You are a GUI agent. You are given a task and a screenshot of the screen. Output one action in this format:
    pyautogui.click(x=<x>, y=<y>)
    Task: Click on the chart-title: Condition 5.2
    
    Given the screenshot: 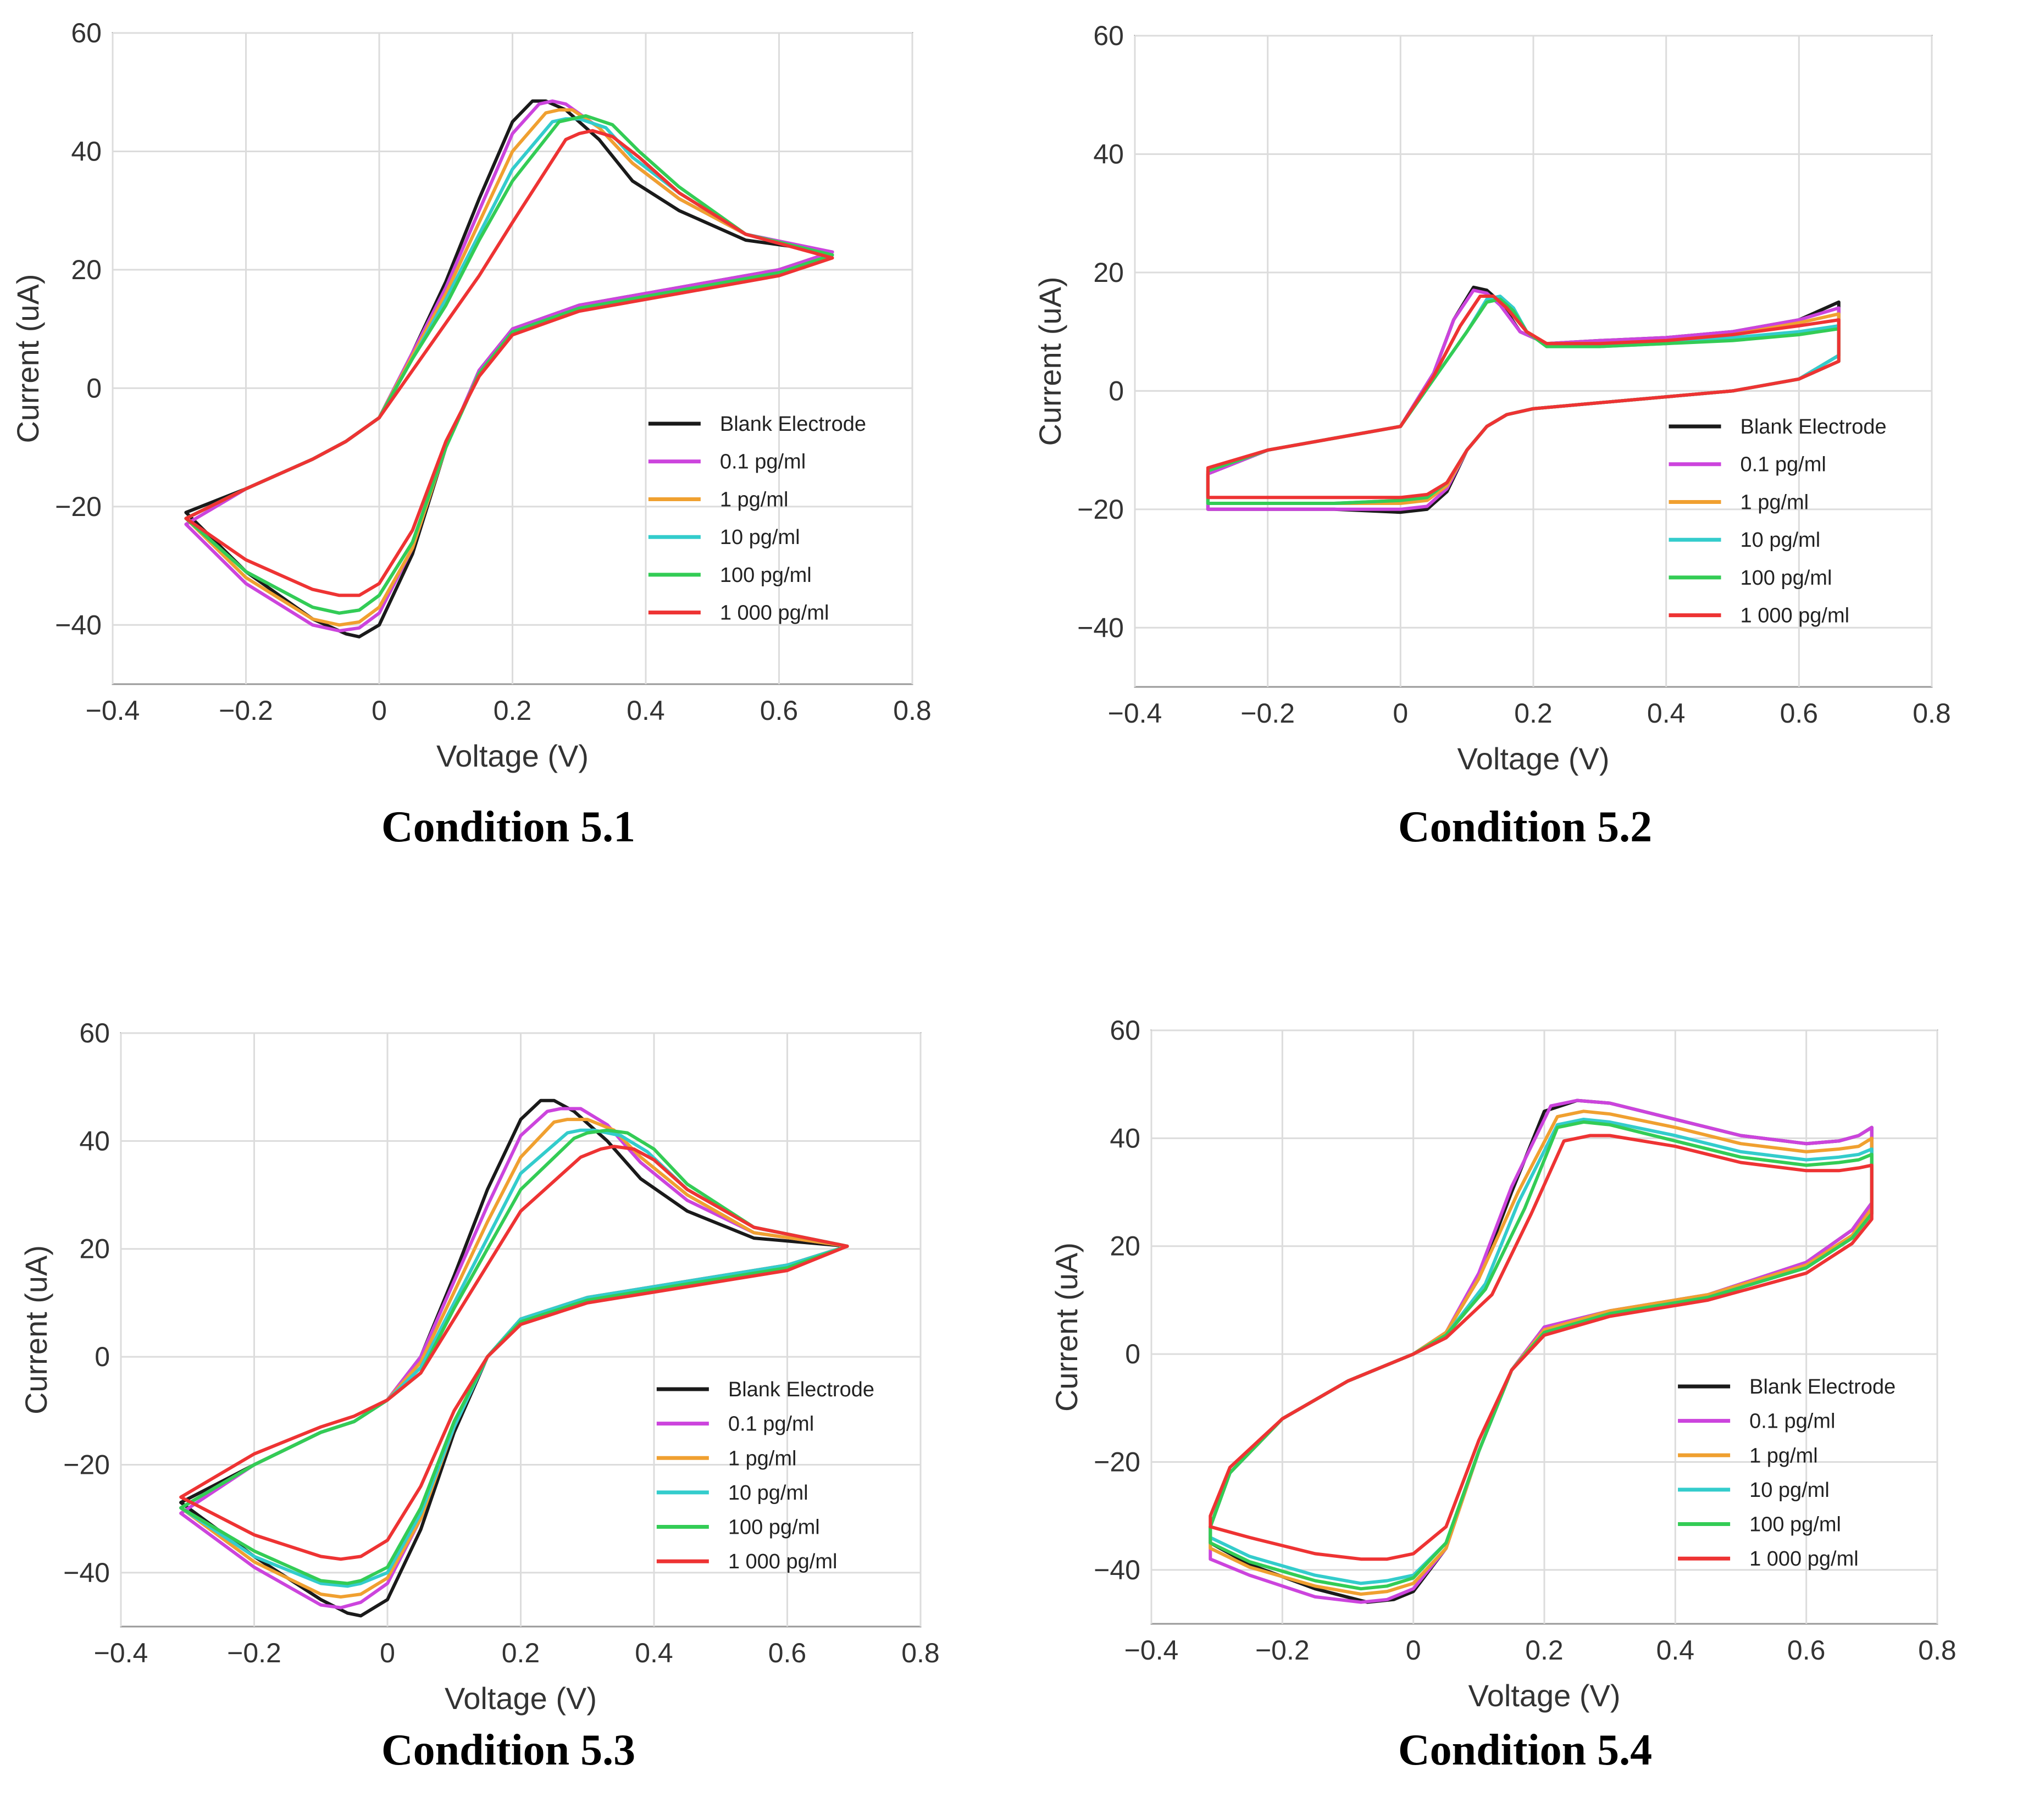 What is the action you would take?
    pyautogui.click(x=1525, y=827)
    